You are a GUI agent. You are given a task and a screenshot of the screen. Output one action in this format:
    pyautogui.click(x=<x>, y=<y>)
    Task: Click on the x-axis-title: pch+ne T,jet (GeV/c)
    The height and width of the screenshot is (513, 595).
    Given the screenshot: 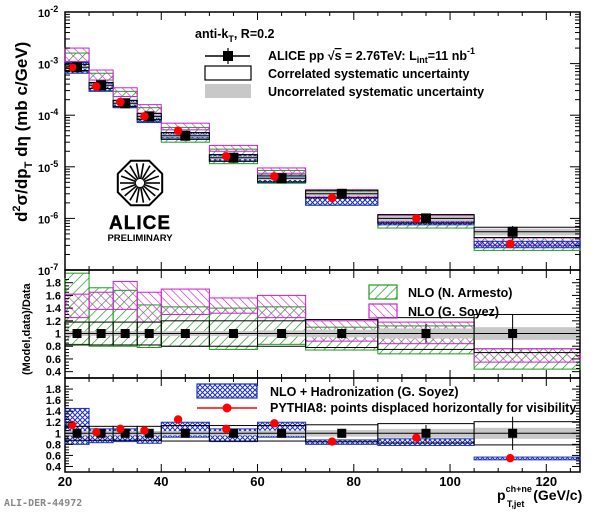 What is the action you would take?
    pyautogui.click(x=539, y=496)
    